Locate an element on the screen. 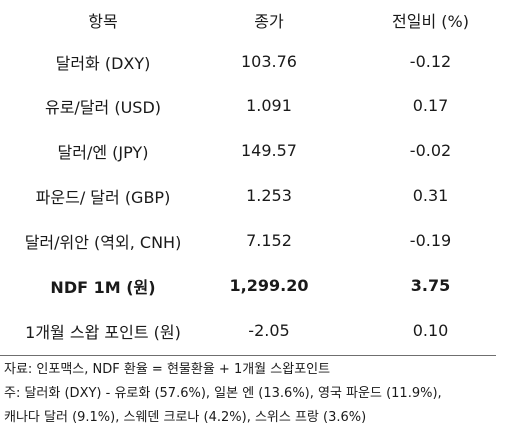 The width and height of the screenshot is (529, 434). table-row: 유로/달러 (USD) 1.091 0.17 is located at coordinates (264, 105).